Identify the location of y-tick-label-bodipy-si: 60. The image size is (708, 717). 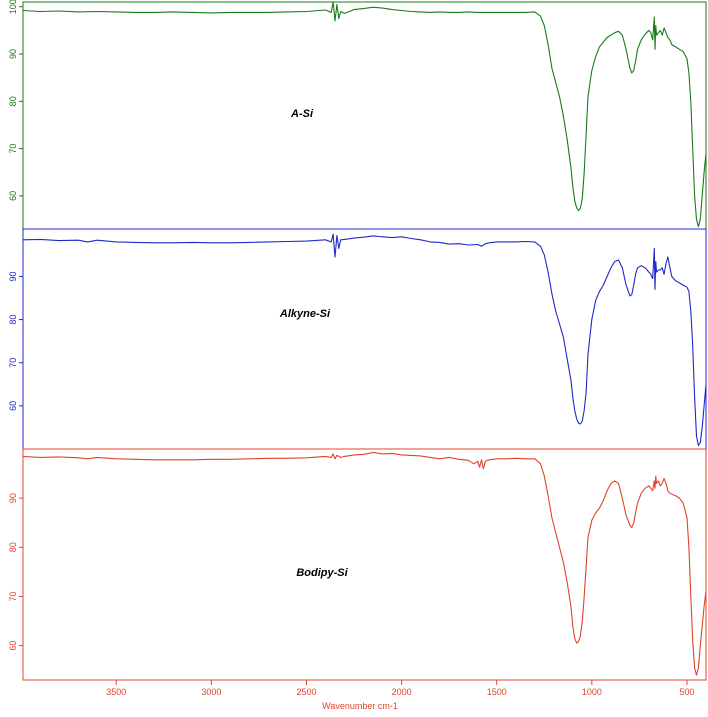
(13, 646).